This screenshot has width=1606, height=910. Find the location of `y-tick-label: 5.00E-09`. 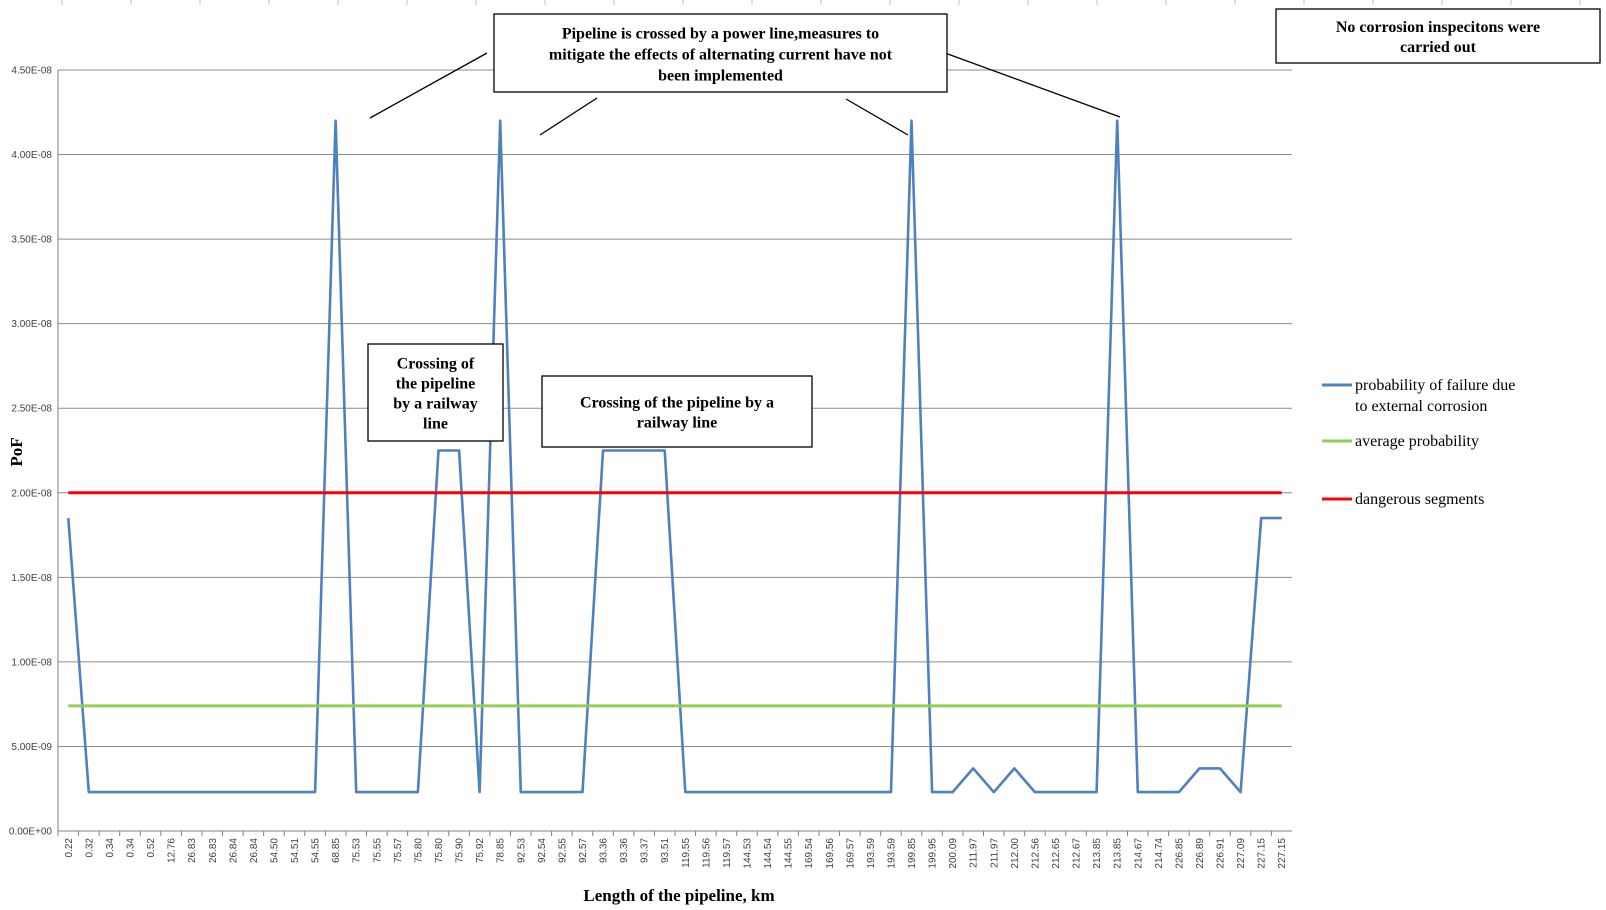

y-tick-label: 5.00E-09 is located at coordinates (31, 747).